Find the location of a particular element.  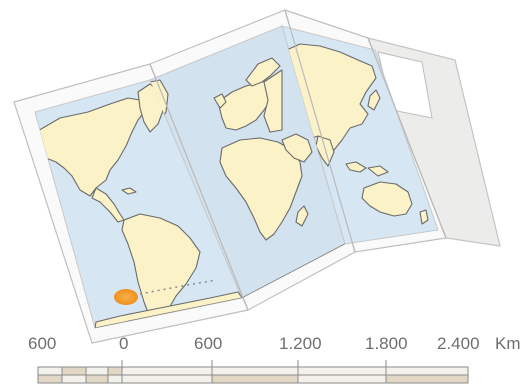

location-dot-icon is located at coordinates (126, 297).